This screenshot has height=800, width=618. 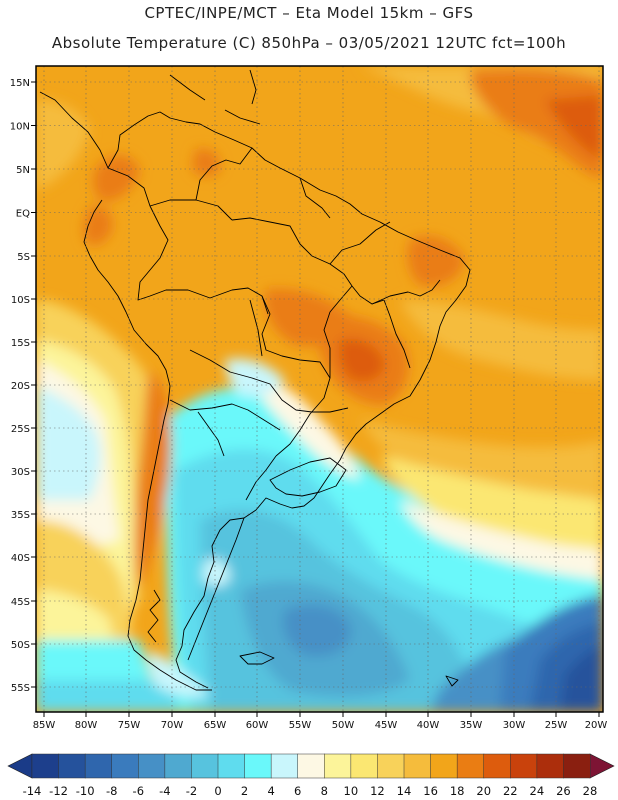 I want to click on colorbar-over-arrow, so click(x=602, y=766).